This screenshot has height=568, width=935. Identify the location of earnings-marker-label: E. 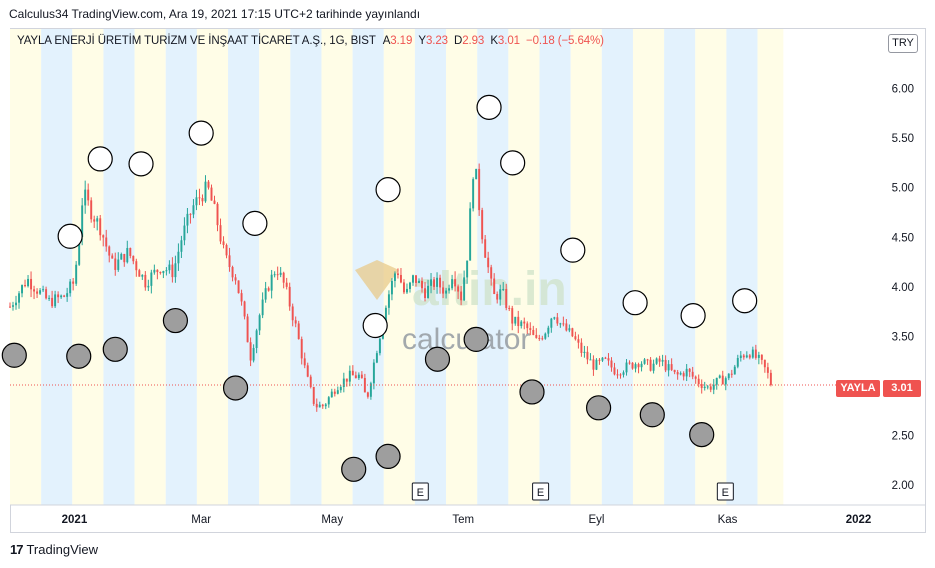
(725, 493).